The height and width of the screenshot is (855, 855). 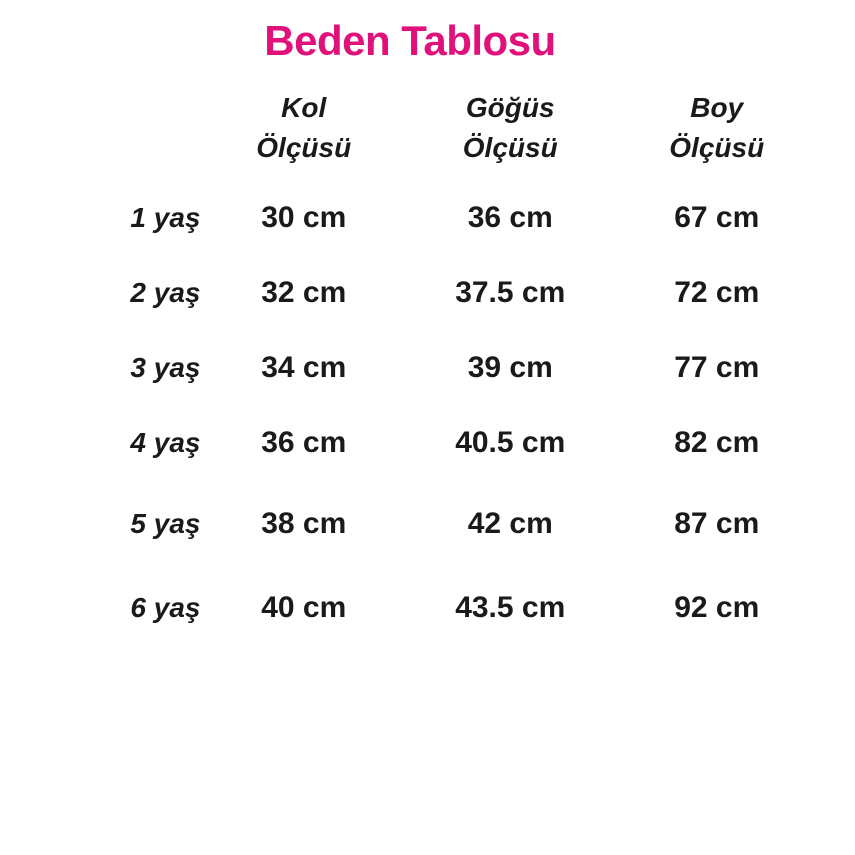 What do you see at coordinates (510, 292) in the screenshot?
I see `cell-gogus: 37.5 cm` at bounding box center [510, 292].